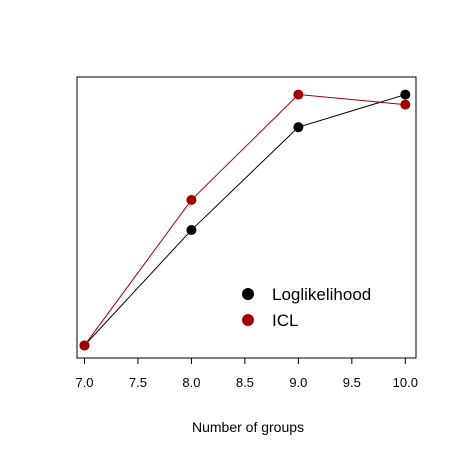  I want to click on legend-label-loglikelihood: Loglikelihood, so click(321, 294).